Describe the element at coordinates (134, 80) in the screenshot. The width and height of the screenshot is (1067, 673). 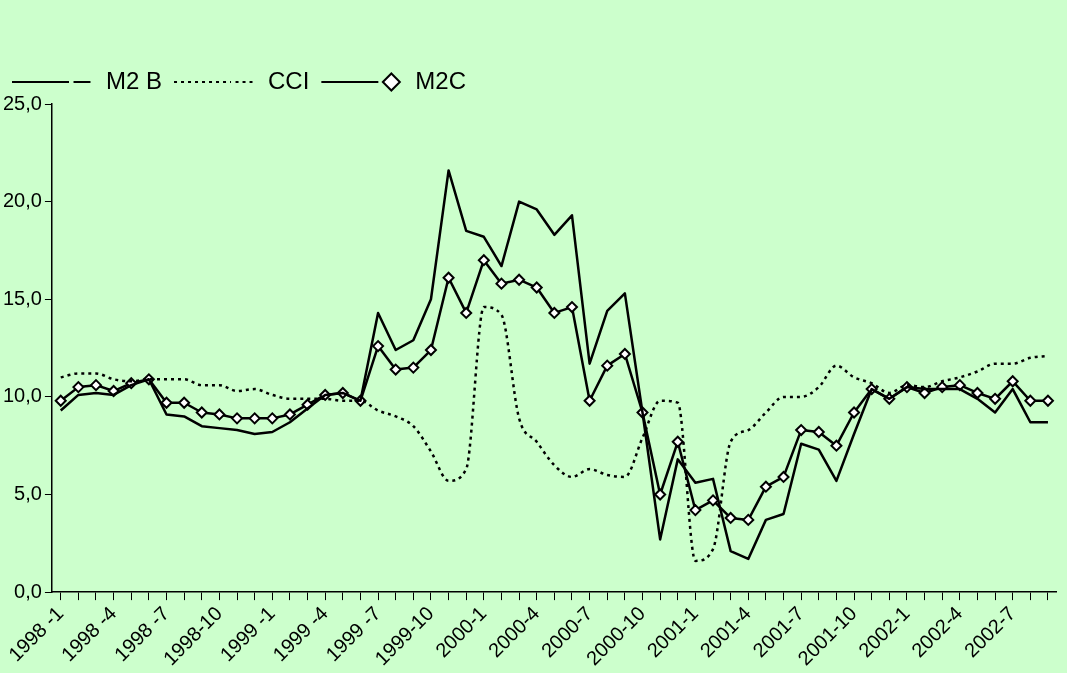
I see `legend-label: M2 B` at that location.